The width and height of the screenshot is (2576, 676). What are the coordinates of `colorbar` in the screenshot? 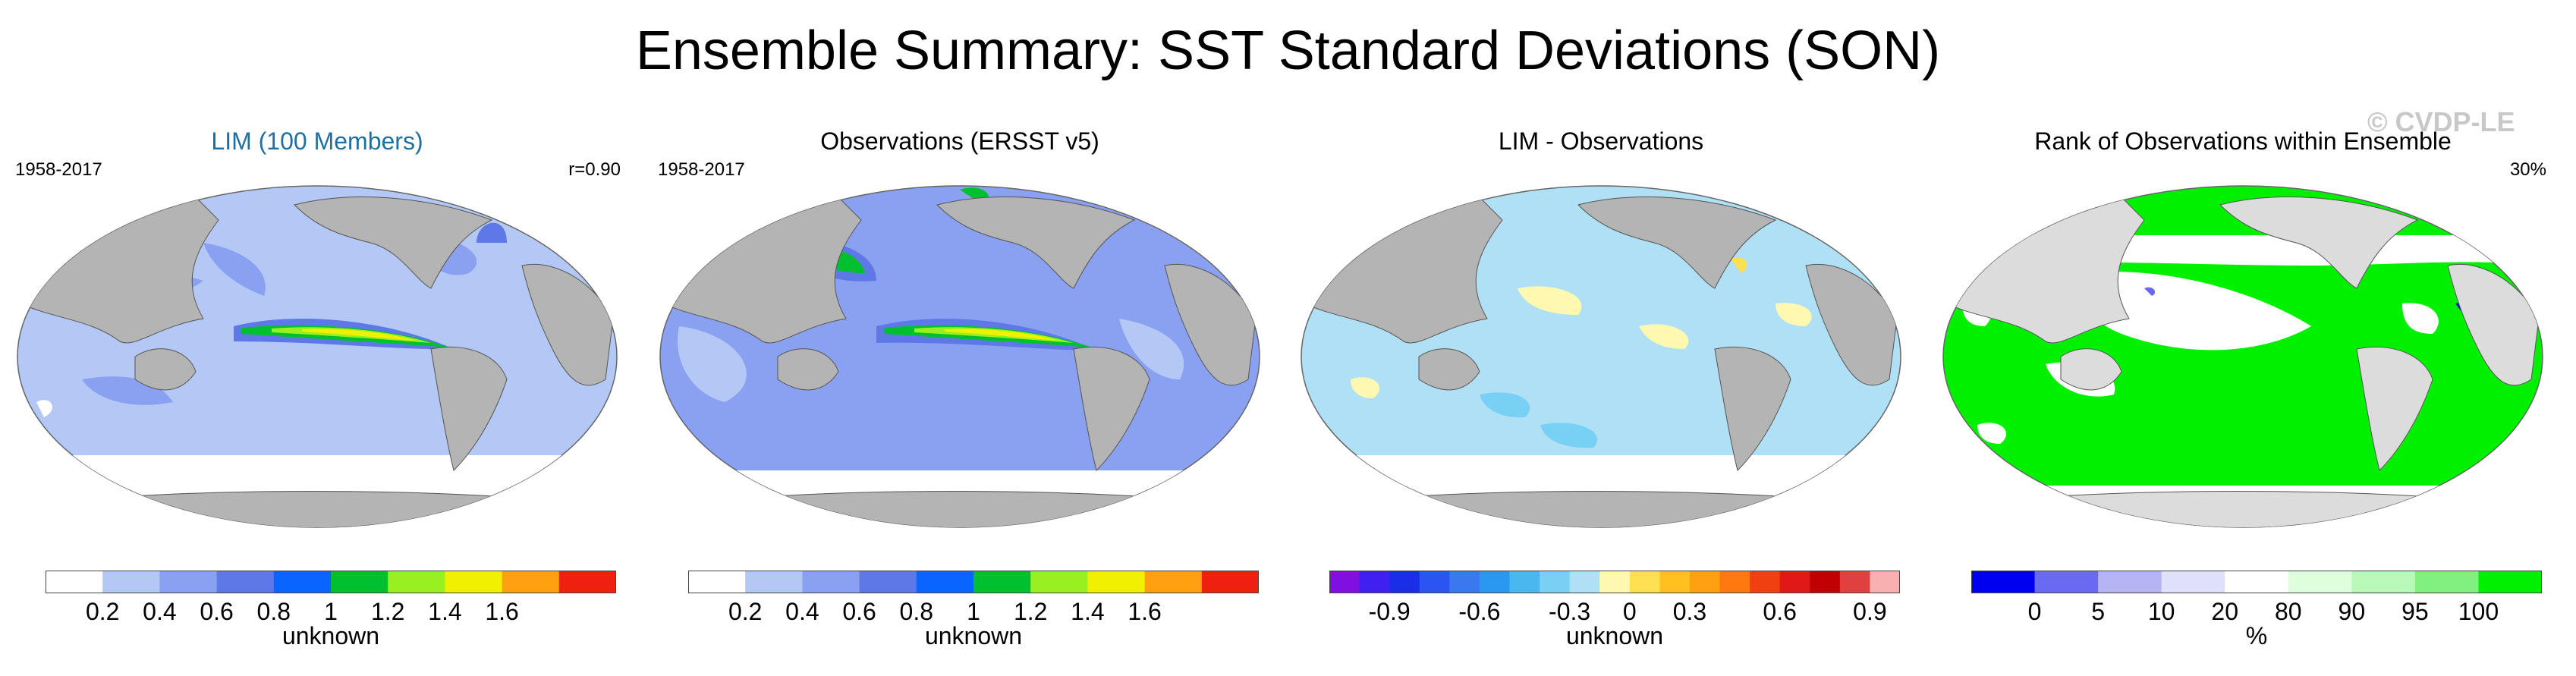 It's located at (973, 582).